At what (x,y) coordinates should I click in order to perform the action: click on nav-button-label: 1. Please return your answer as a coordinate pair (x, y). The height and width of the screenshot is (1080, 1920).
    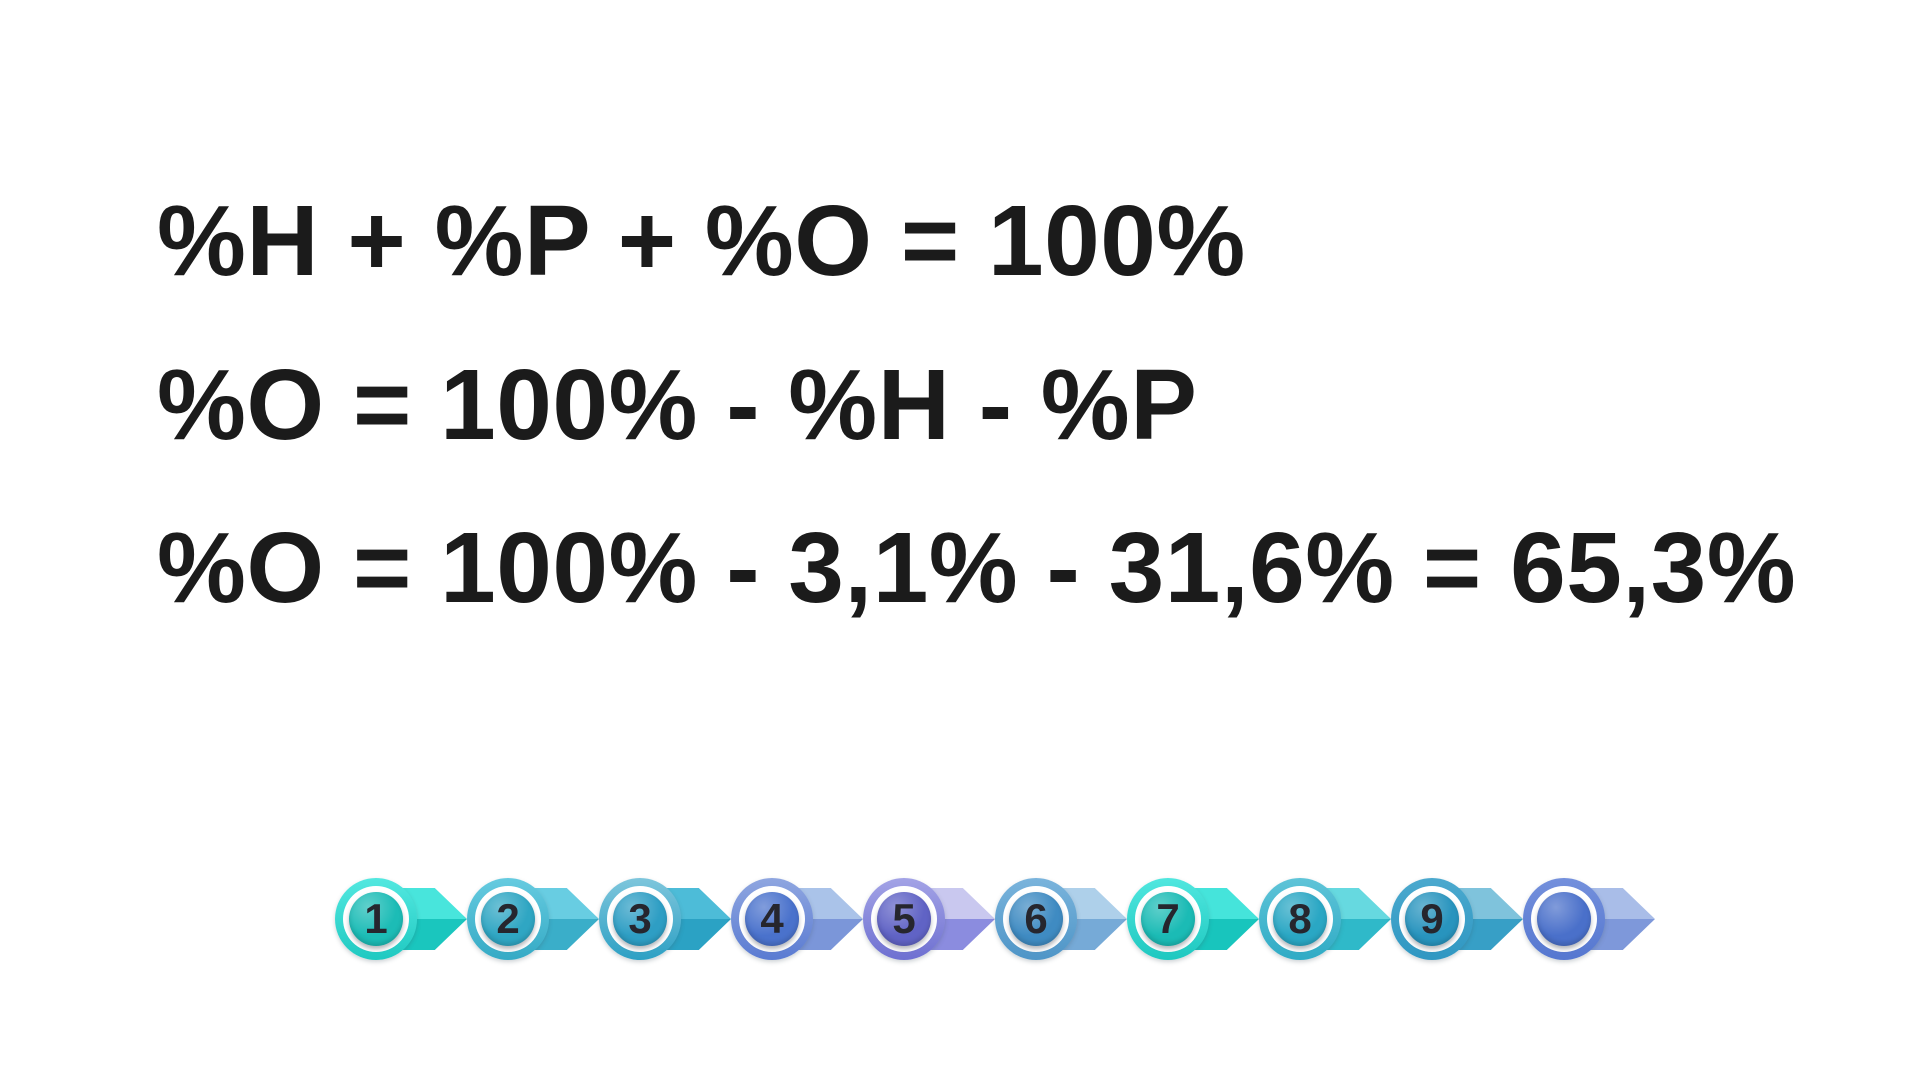
    Looking at the image, I should click on (376, 918).